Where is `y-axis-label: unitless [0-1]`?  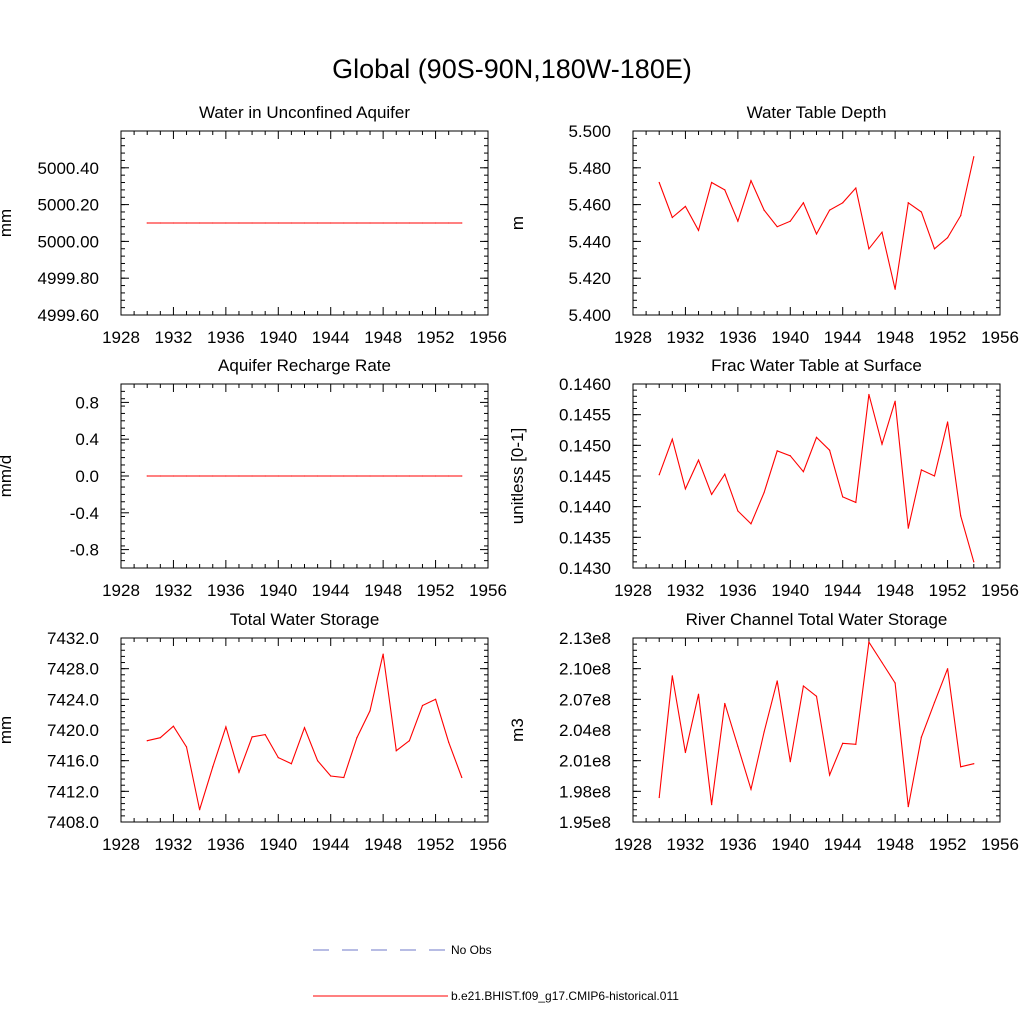 y-axis-label: unitless [0-1] is located at coordinates (517, 476).